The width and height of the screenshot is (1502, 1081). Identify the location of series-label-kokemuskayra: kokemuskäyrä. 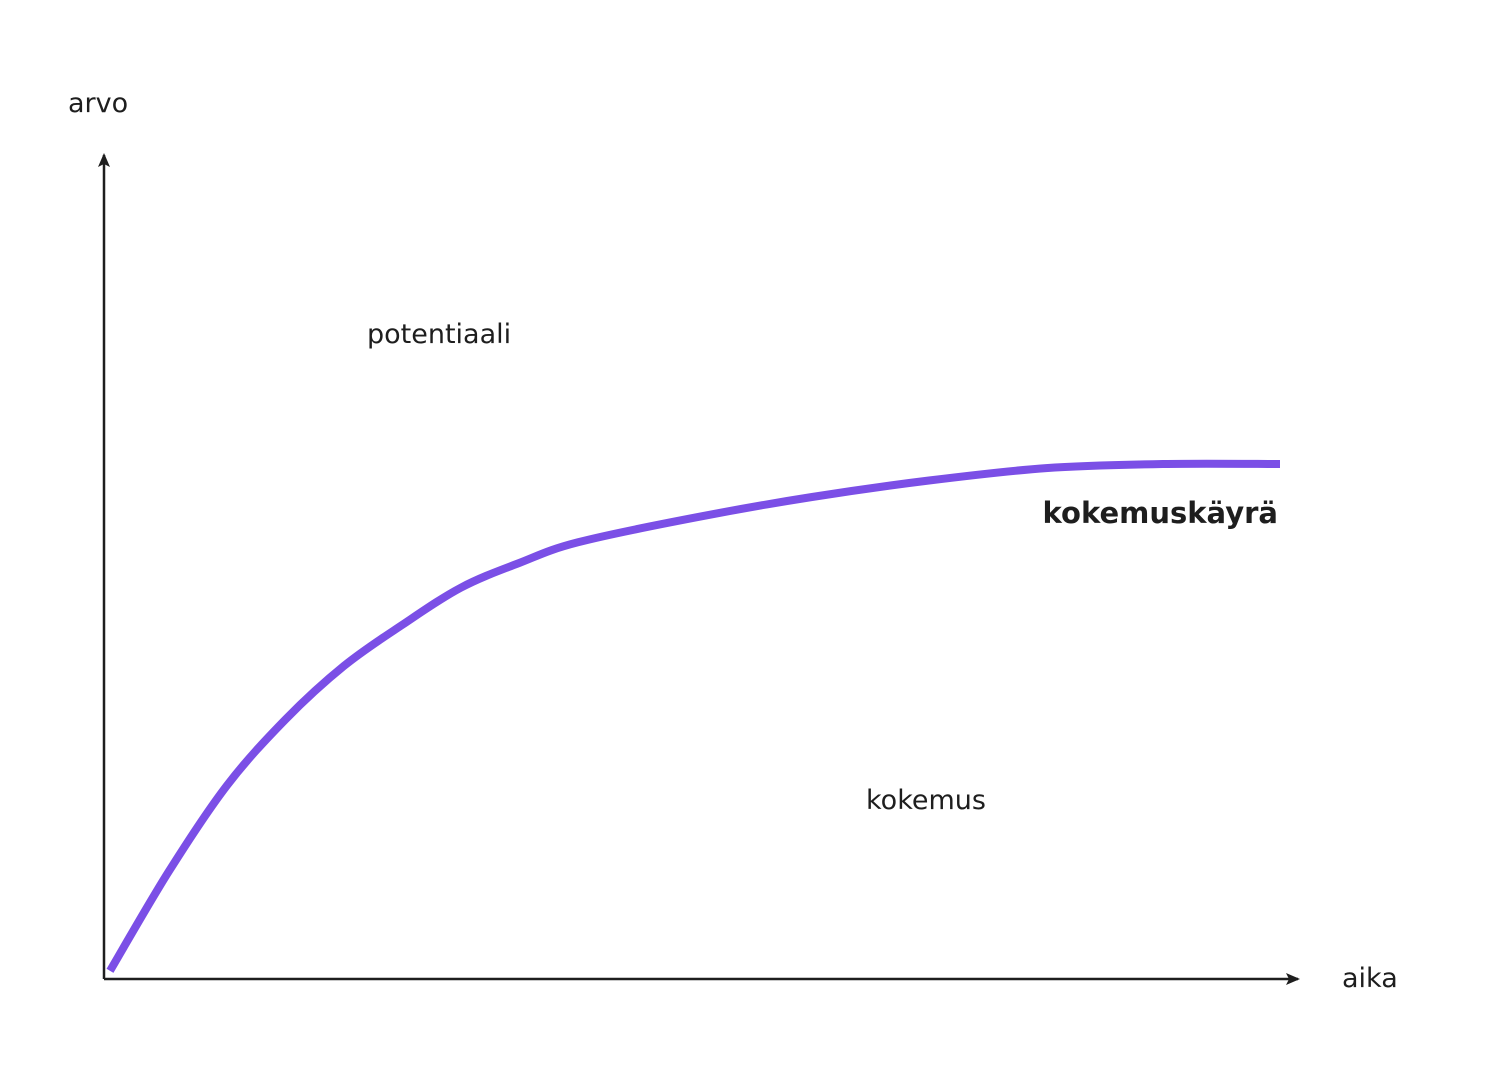
(1160, 513).